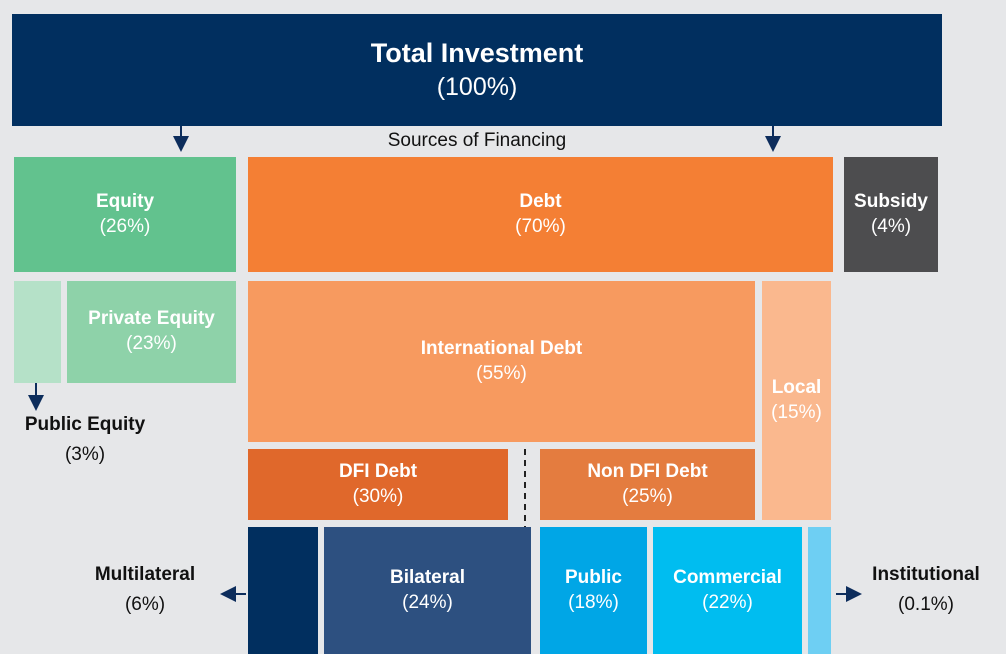  Describe the element at coordinates (145, 590) in the screenshot. I see `outside-label: Multilateral (6%)` at that location.